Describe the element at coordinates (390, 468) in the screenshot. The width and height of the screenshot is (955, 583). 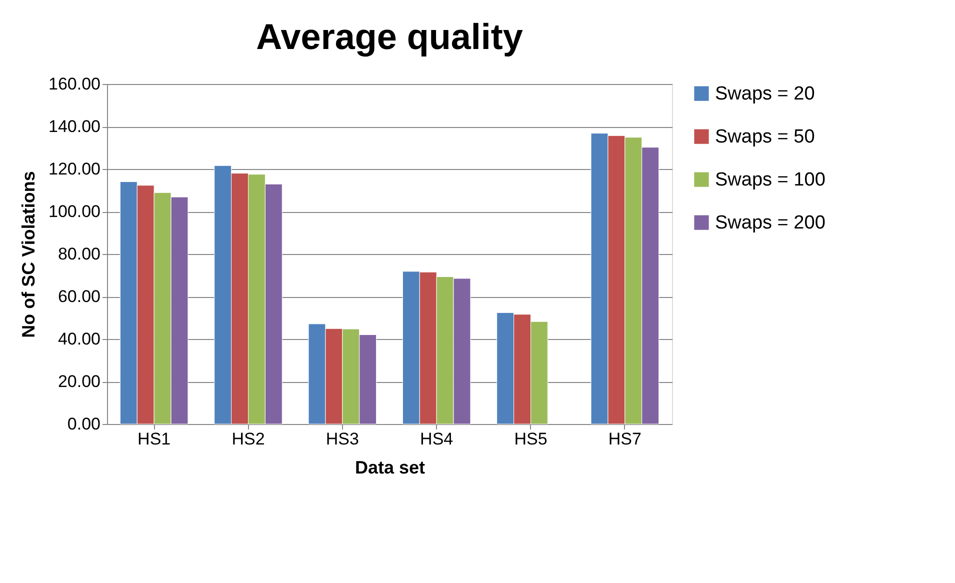
I see `x-axis-title: Data set` at that location.